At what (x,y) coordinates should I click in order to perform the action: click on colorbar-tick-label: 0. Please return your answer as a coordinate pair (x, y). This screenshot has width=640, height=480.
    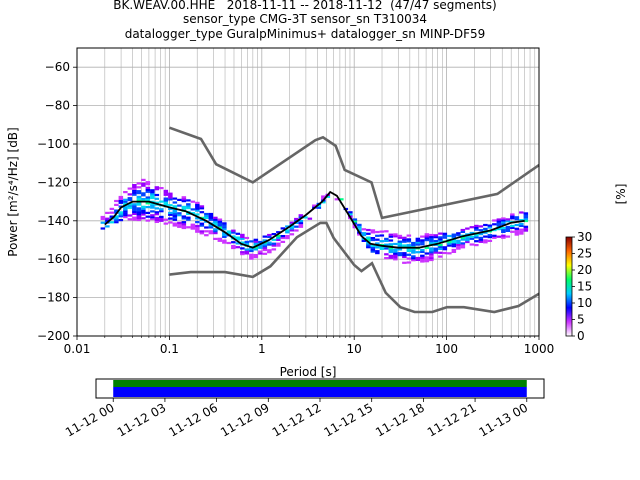
    Looking at the image, I should click on (581, 336).